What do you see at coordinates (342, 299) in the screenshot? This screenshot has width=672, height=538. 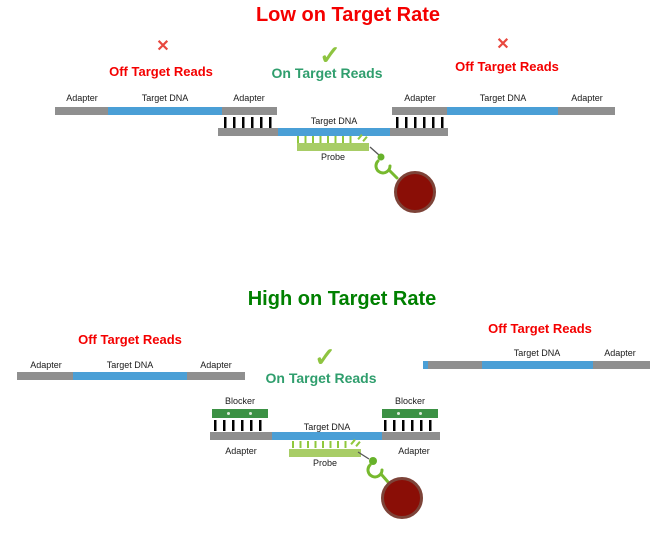 I see `high-on-target-title: High on Target Rate` at bounding box center [342, 299].